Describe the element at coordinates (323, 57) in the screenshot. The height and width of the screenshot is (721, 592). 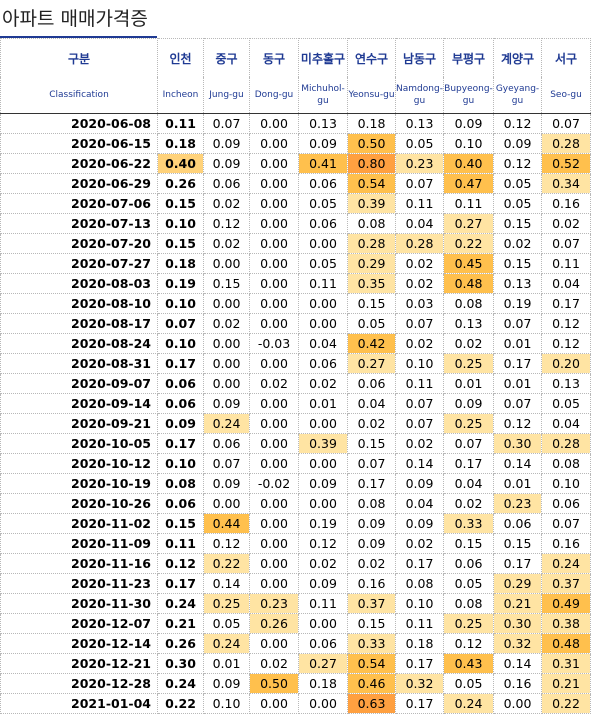
I see `header-cell: 미추홀구` at that location.